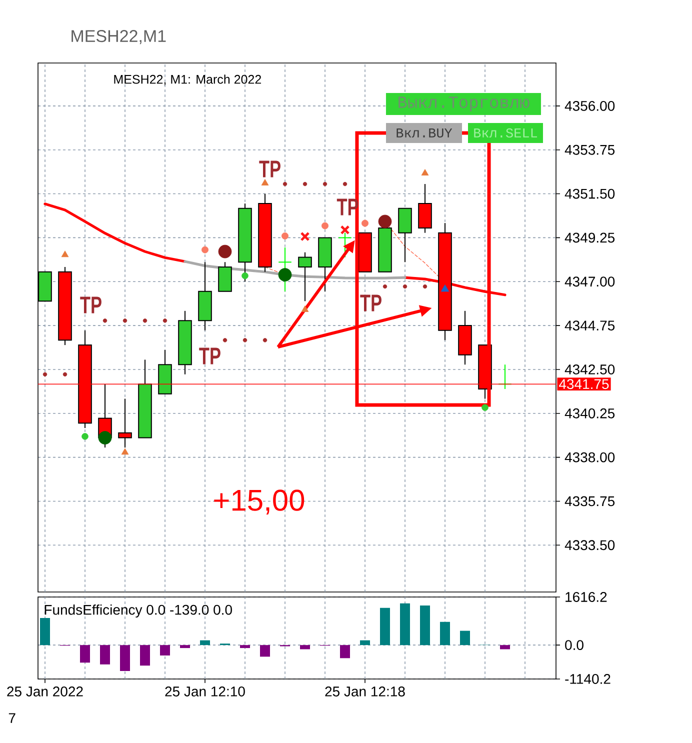  What do you see at coordinates (586, 597) in the screenshot?
I see `y-tick-label: 1616.2` at bounding box center [586, 597].